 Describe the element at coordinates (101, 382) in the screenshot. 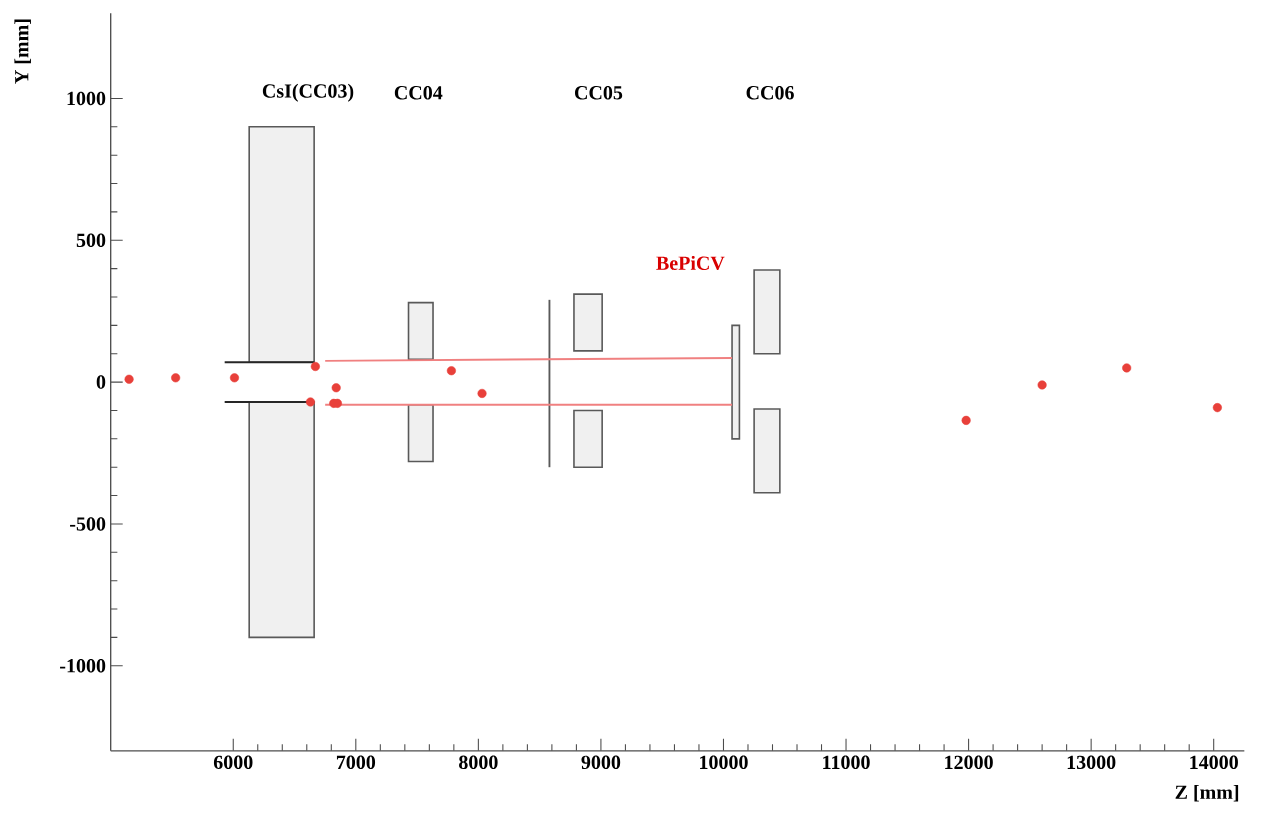

I see `y-tick-label: 0` at that location.